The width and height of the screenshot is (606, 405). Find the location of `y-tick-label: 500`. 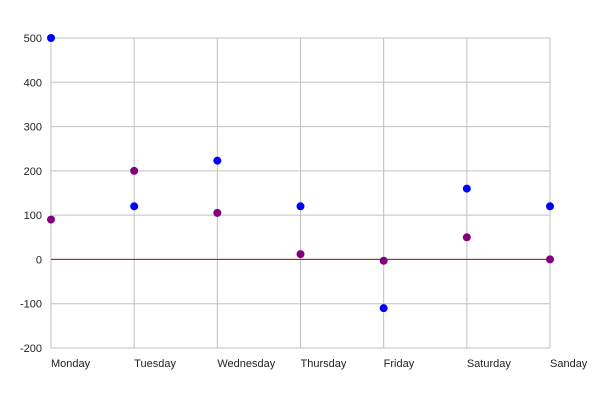

y-tick-label: 500 is located at coordinates (33, 39).